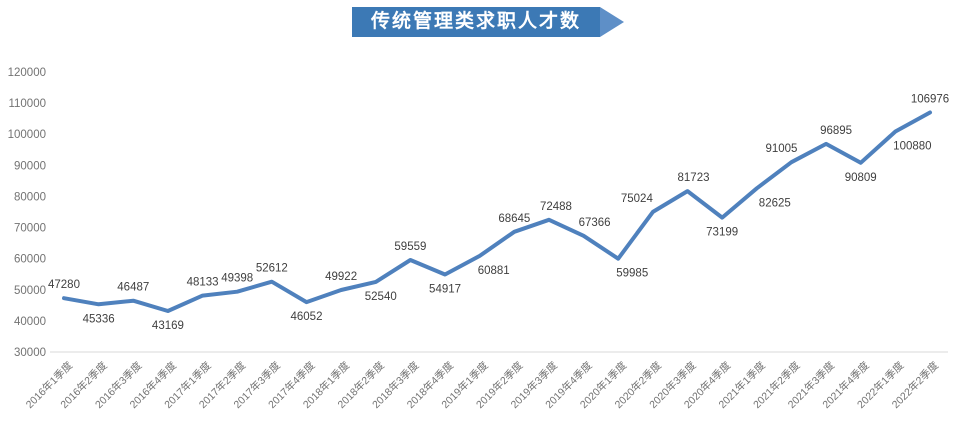 The image size is (954, 428). I want to click on data-point-label: 59559, so click(410, 247).